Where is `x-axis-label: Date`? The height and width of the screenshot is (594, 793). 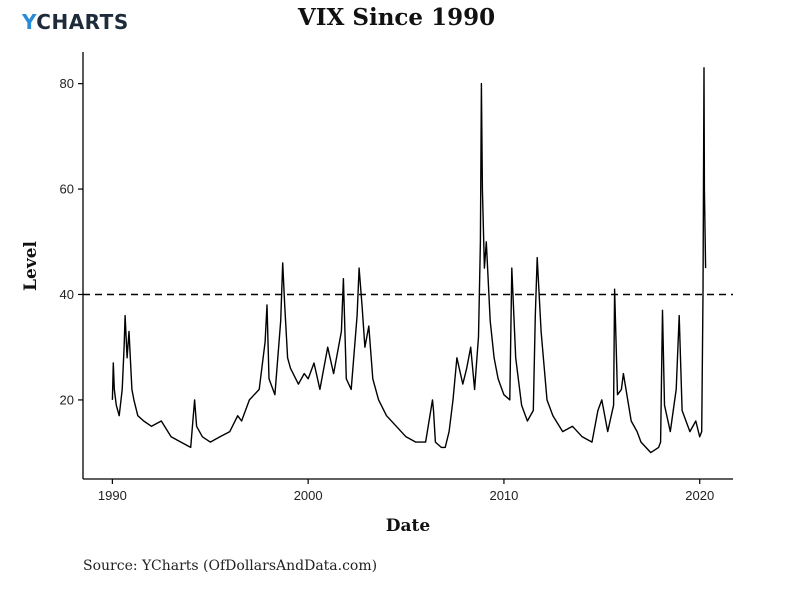
x-axis-label: Date is located at coordinates (408, 526).